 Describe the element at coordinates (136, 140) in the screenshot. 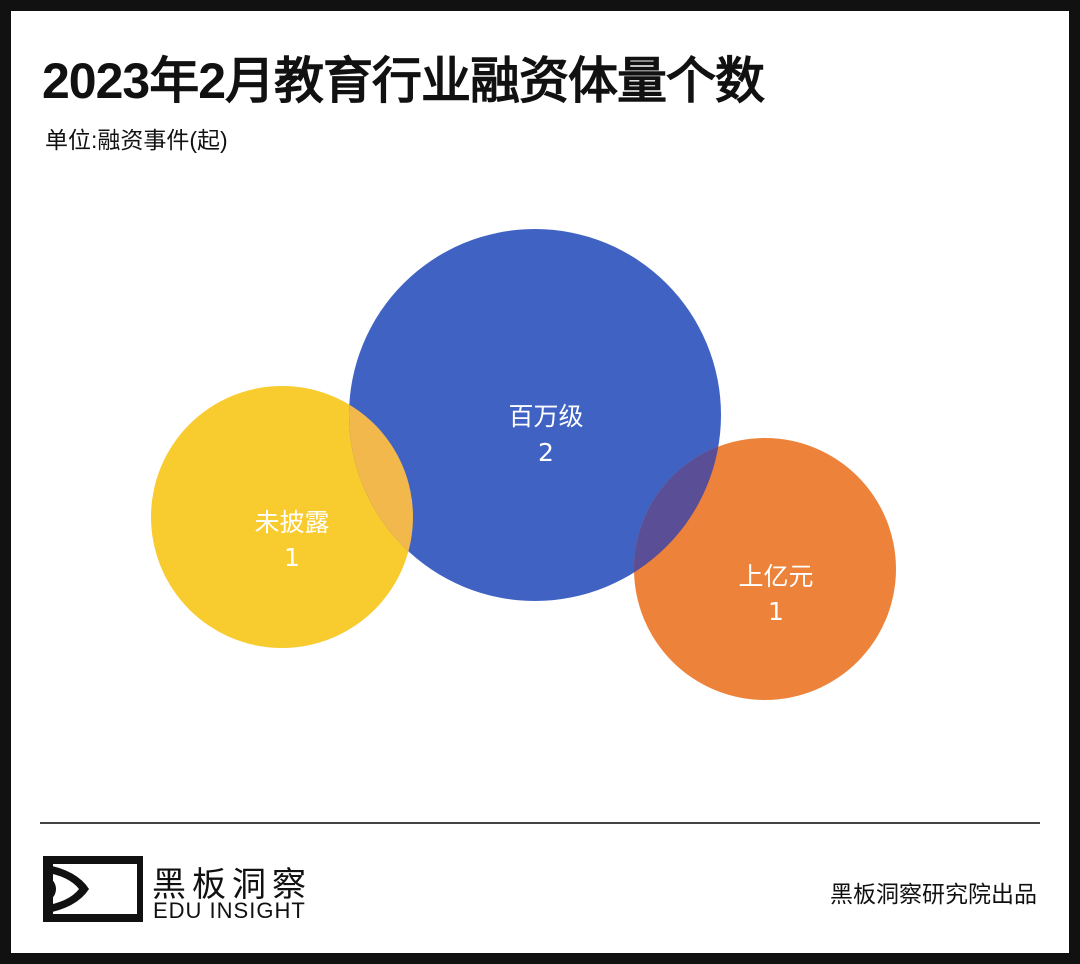

I see `chart-unit-label: 单位:融资事件(起)` at that location.